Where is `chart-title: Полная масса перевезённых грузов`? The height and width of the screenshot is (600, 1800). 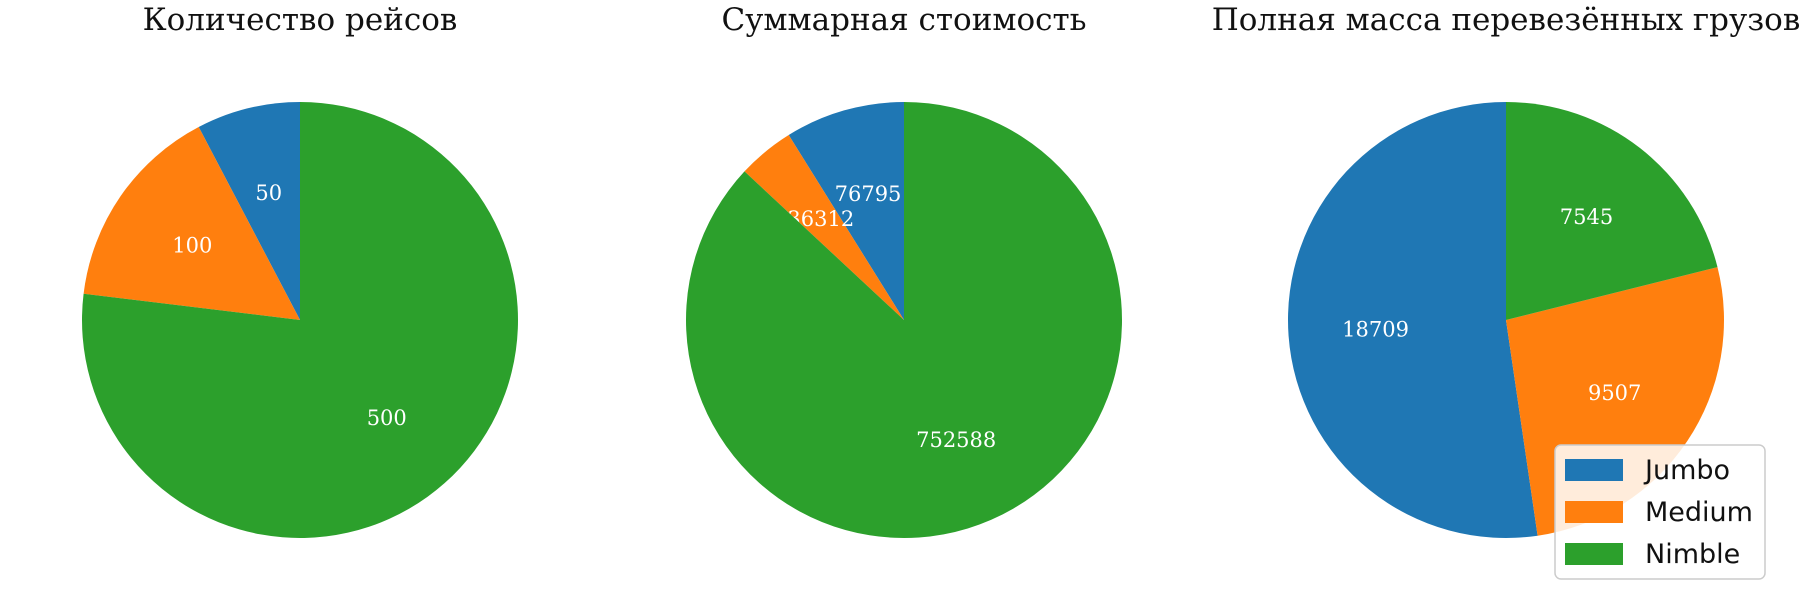
chart-title: Полная масса перевезённых грузов is located at coordinates (1506, 20).